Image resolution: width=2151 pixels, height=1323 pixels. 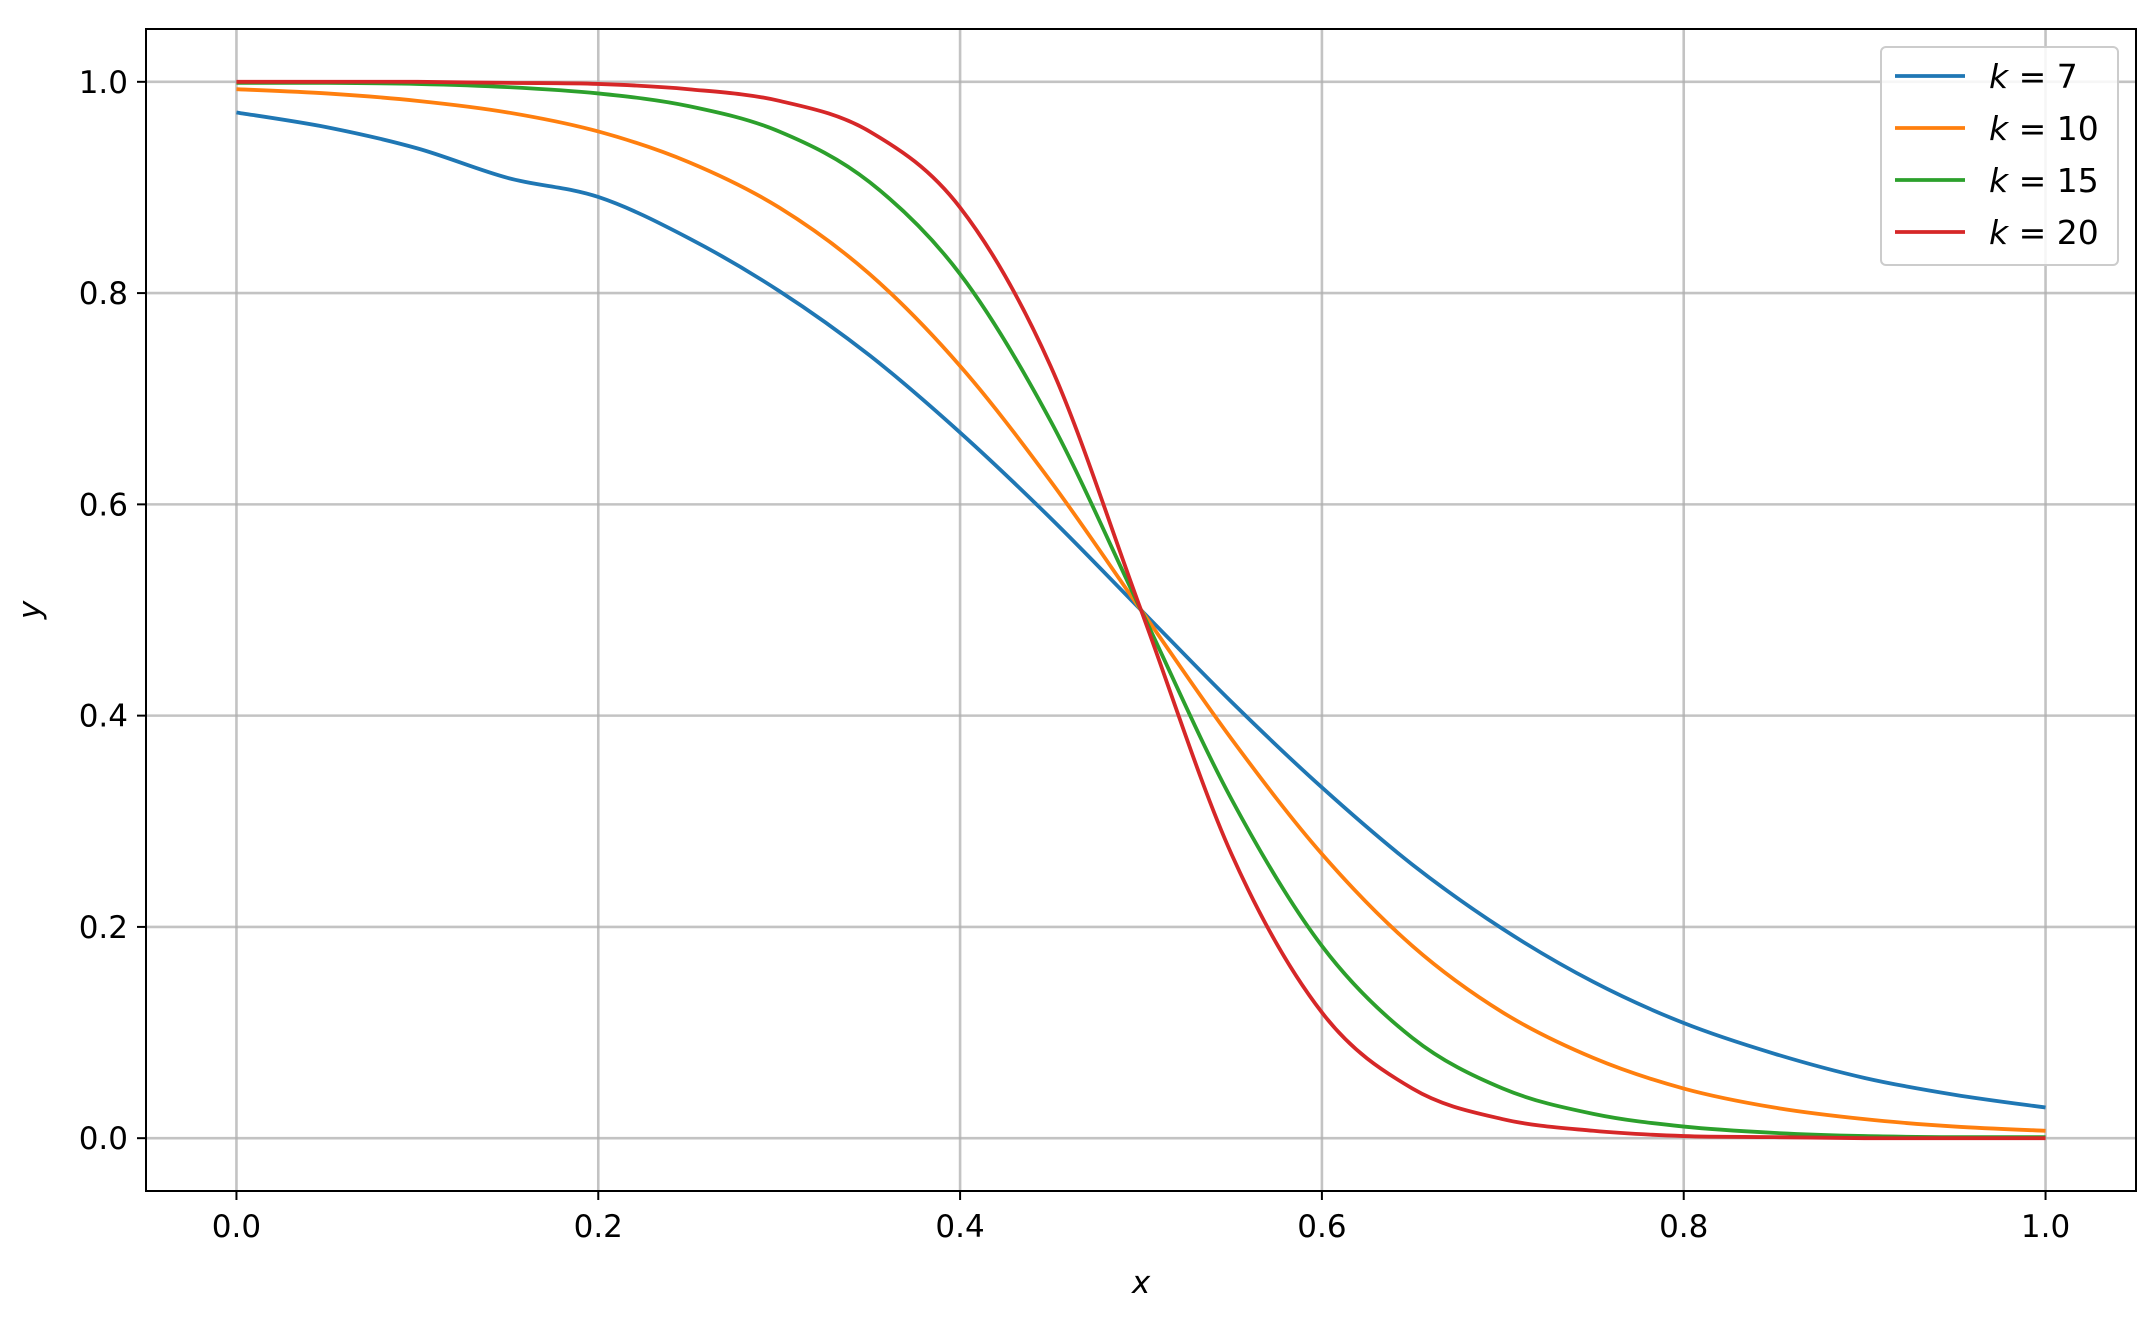 What do you see at coordinates (103, 294) in the screenshot?
I see `y-tick-label: 0.8` at bounding box center [103, 294].